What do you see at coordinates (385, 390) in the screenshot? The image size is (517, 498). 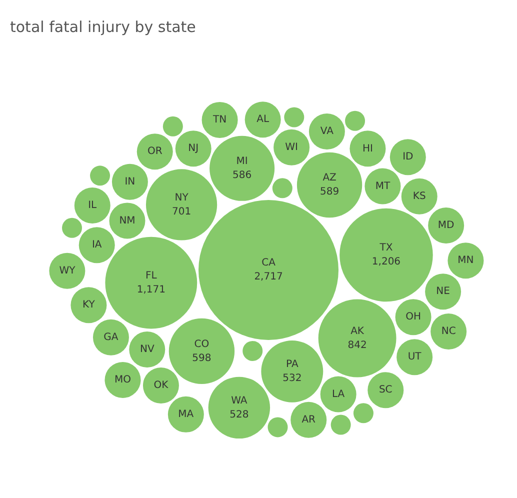 I see `category-label: SC` at bounding box center [385, 390].